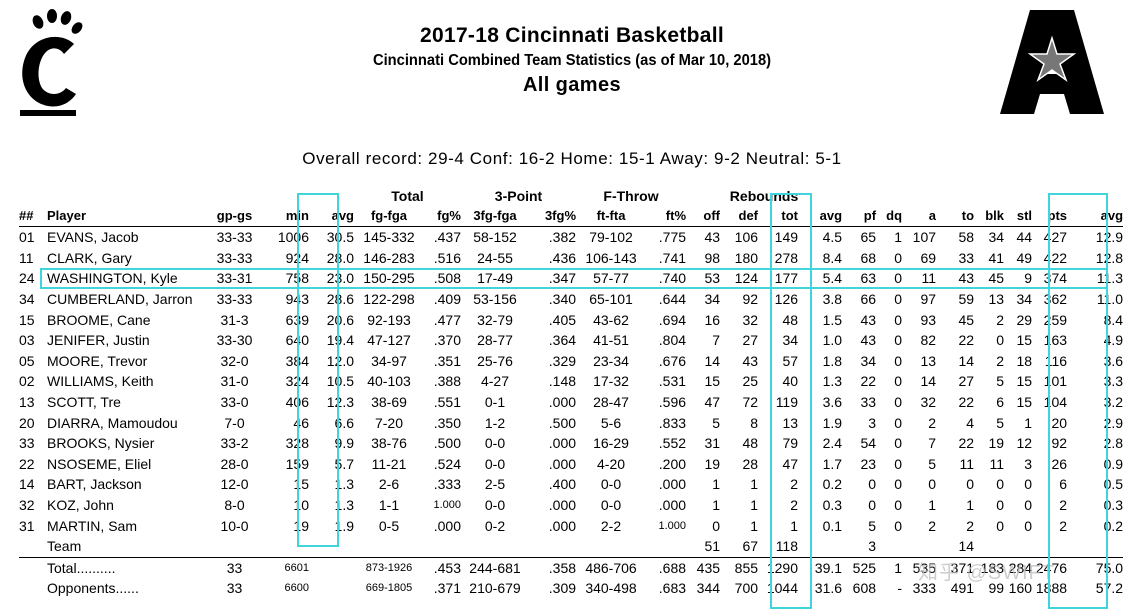 This screenshot has width=1144, height=615. I want to click on cell-stl: 15, so click(1024, 381).